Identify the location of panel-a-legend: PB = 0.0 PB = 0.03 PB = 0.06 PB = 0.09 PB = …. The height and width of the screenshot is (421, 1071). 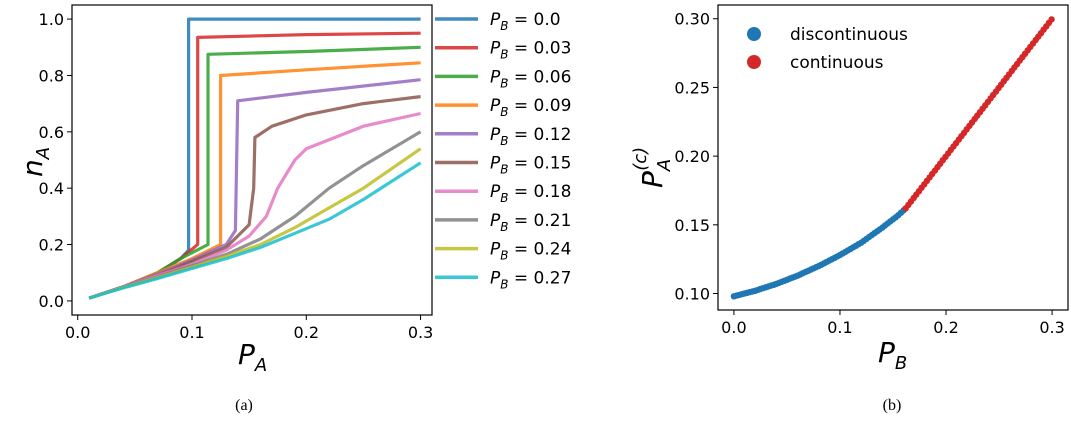
(503, 150).